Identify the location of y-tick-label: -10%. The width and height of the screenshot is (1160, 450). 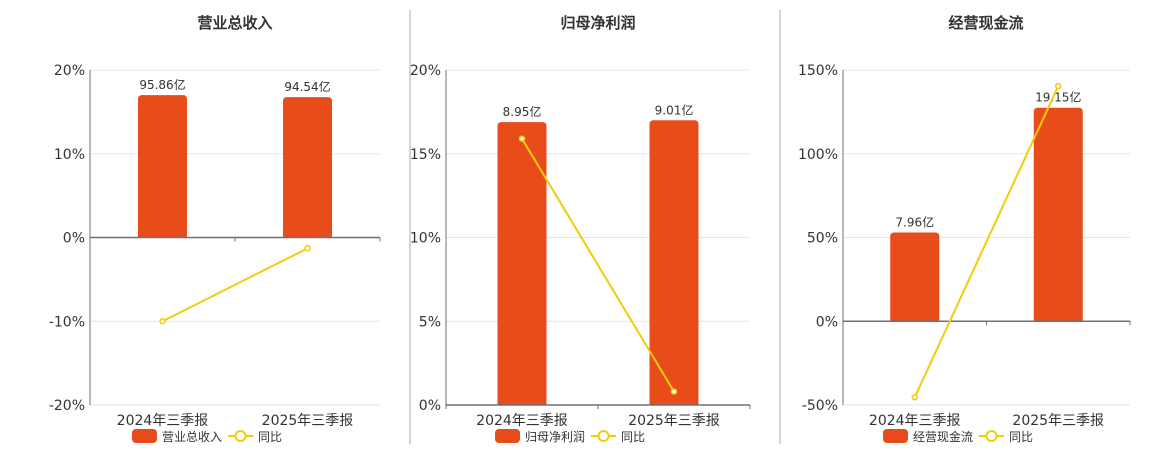
(67, 322).